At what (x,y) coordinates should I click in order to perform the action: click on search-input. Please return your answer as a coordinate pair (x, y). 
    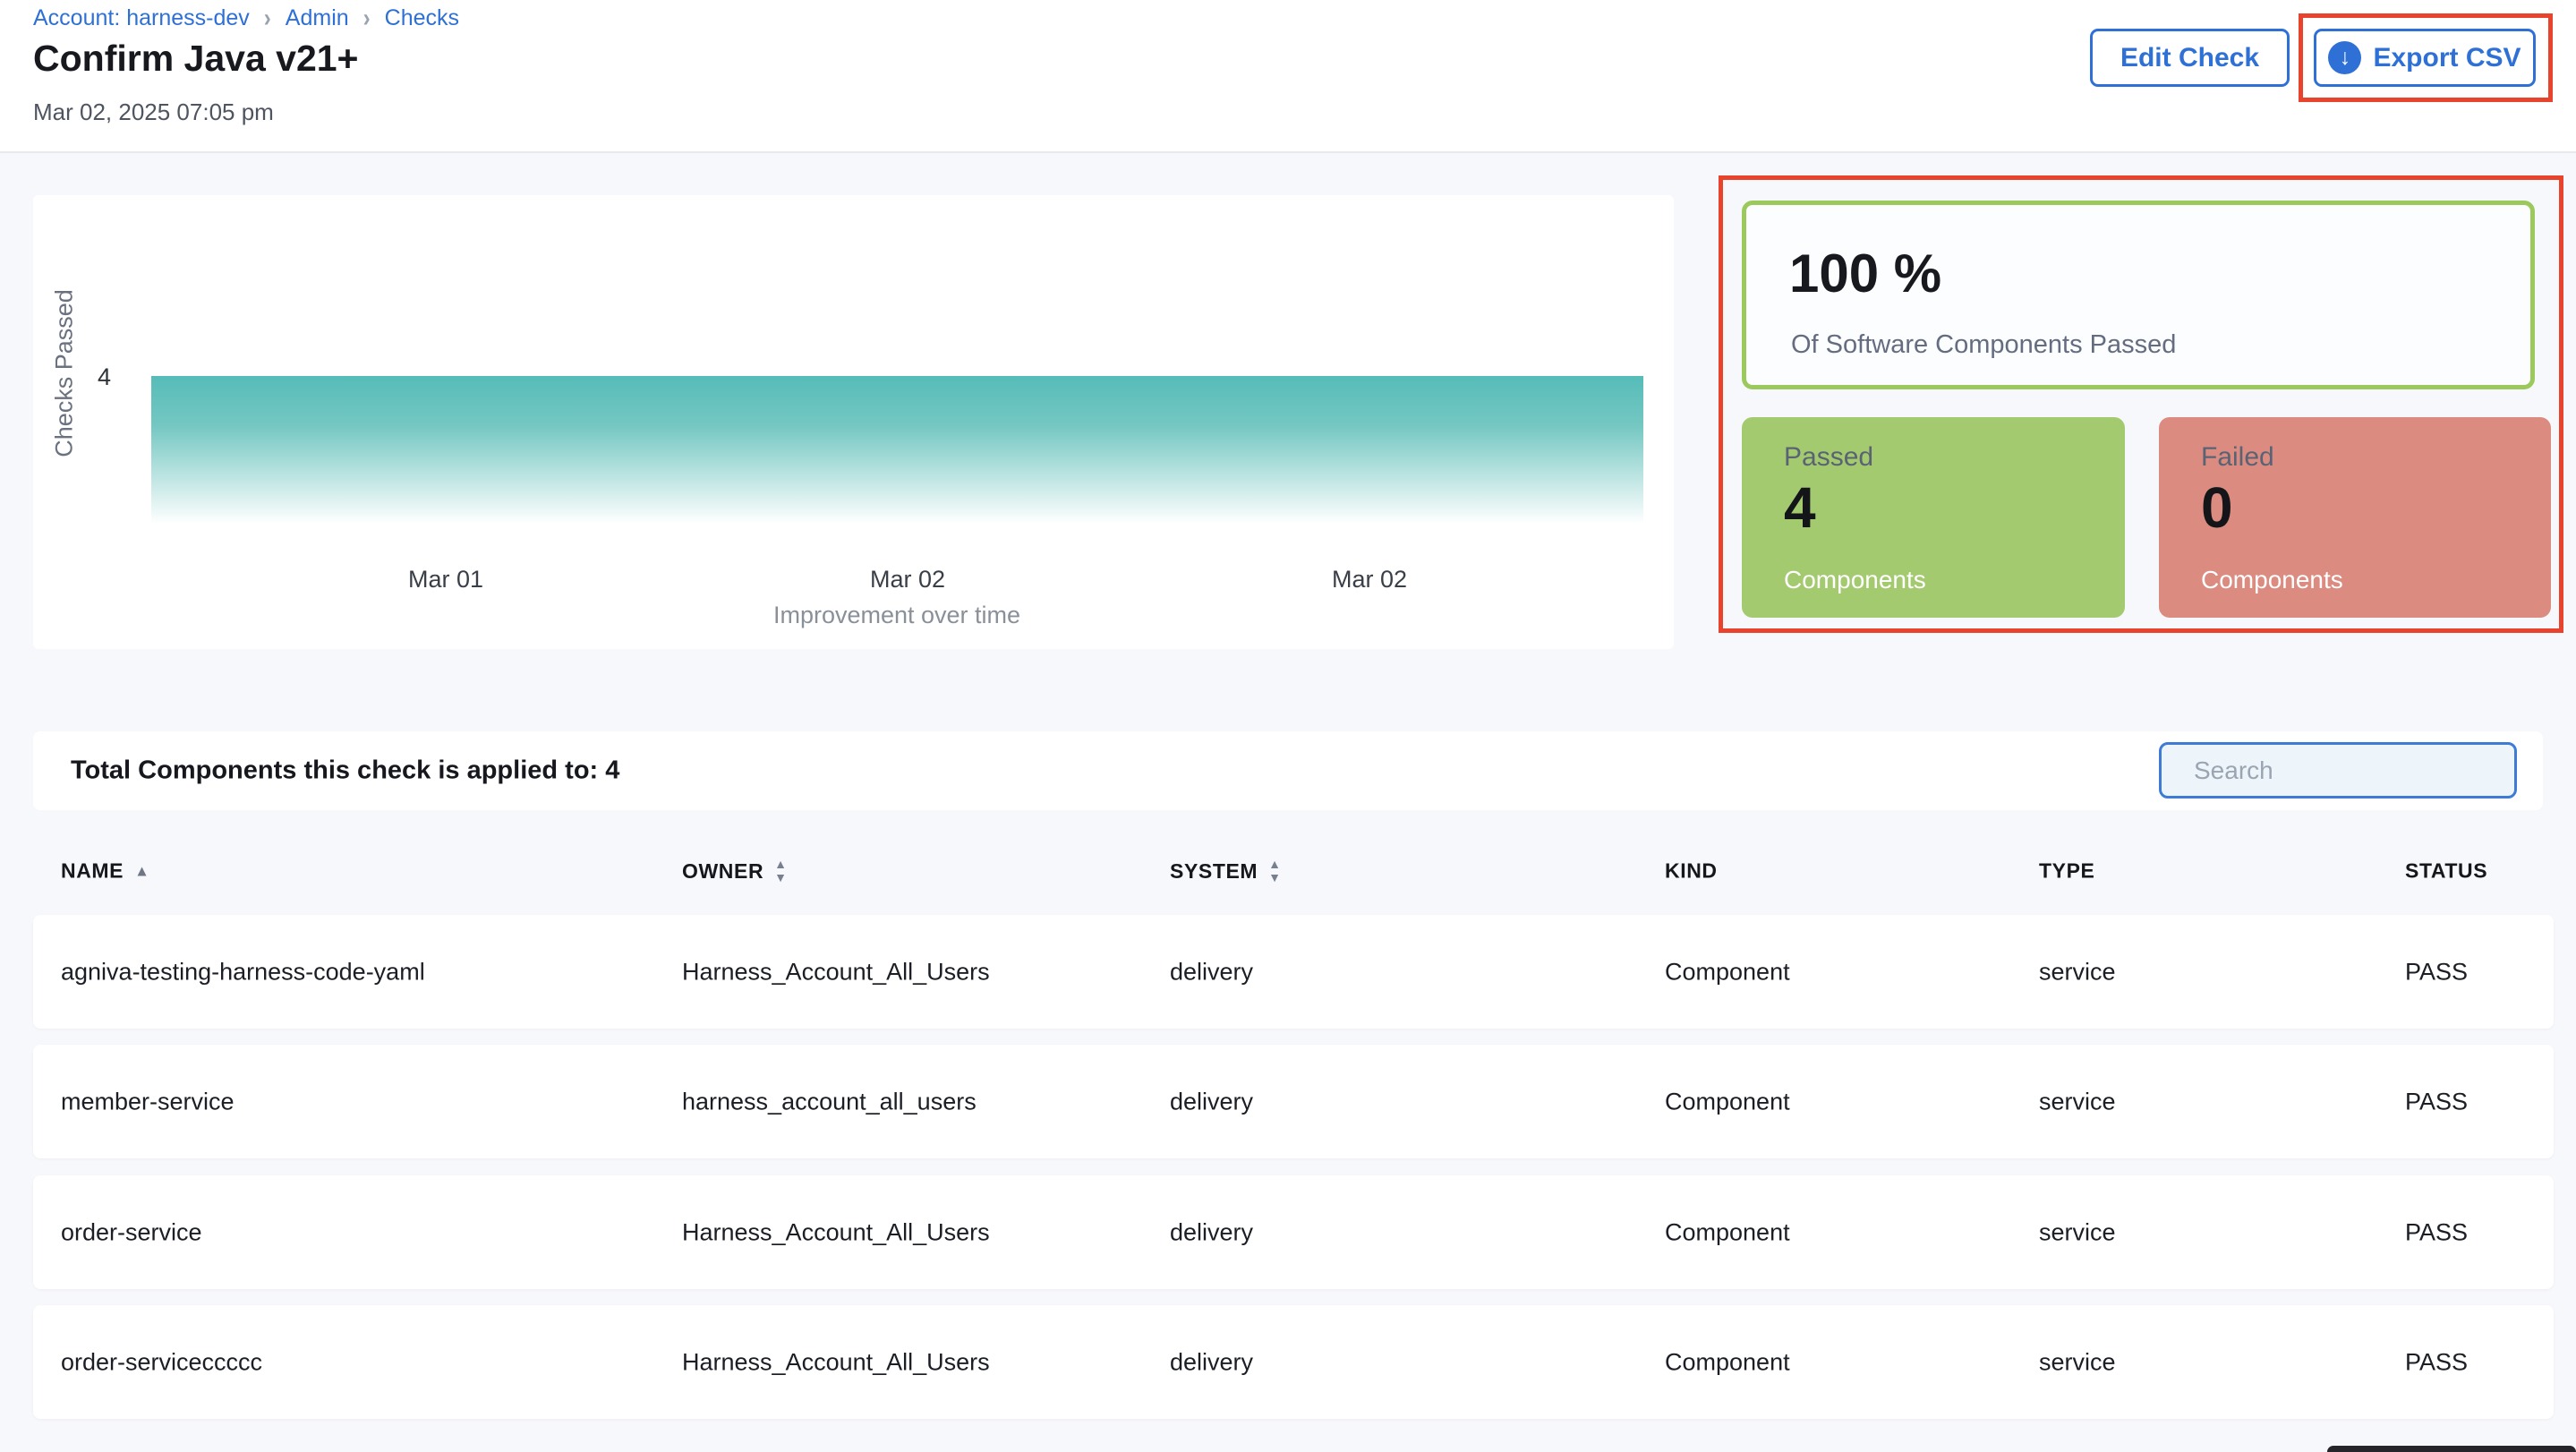
    Looking at the image, I should click on (2355, 770).